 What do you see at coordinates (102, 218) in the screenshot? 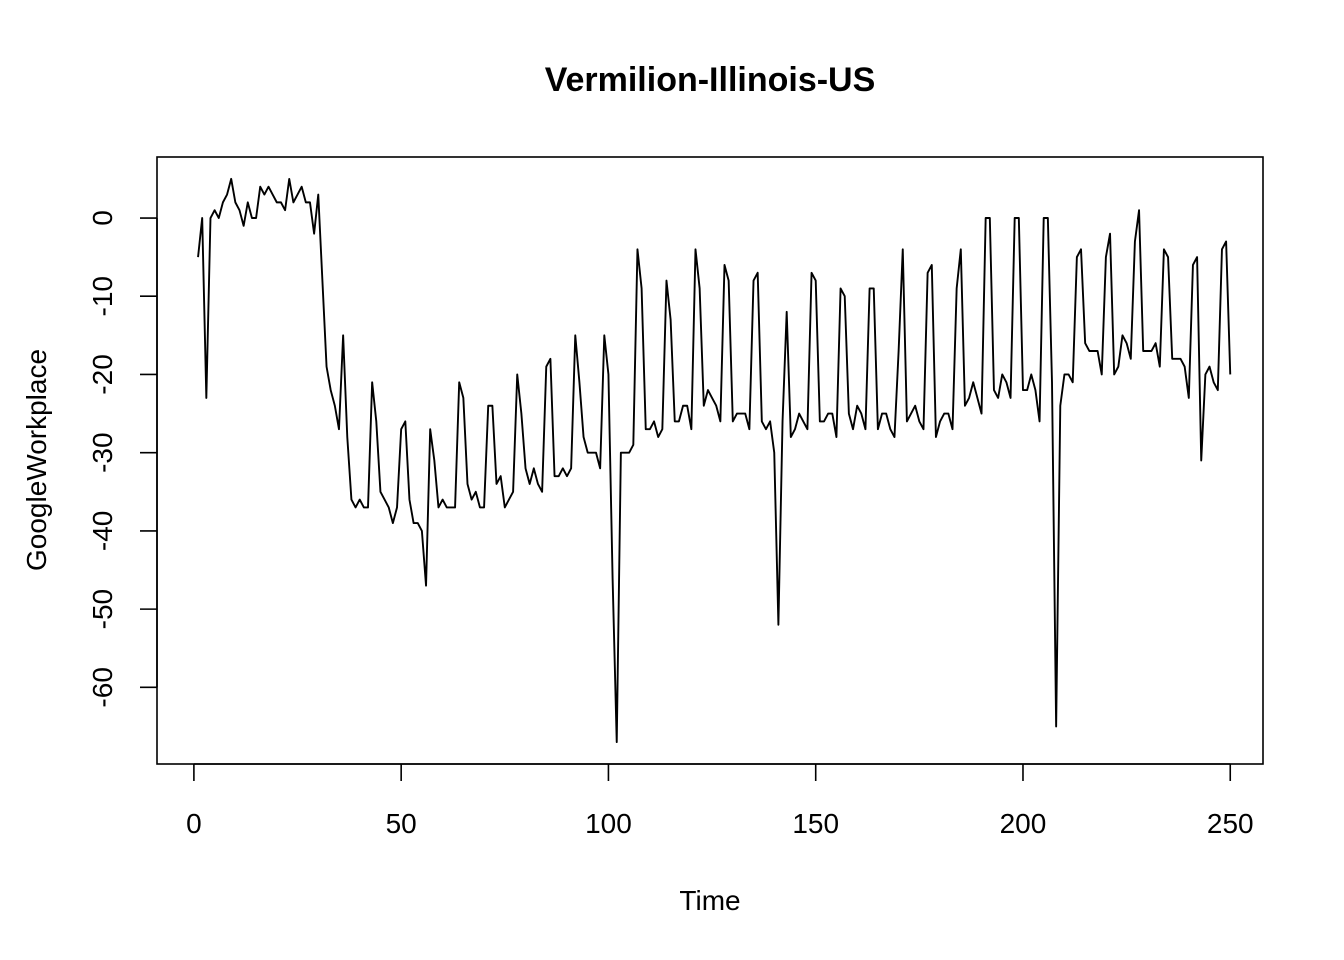
I see `y-tick-label: 0` at bounding box center [102, 218].